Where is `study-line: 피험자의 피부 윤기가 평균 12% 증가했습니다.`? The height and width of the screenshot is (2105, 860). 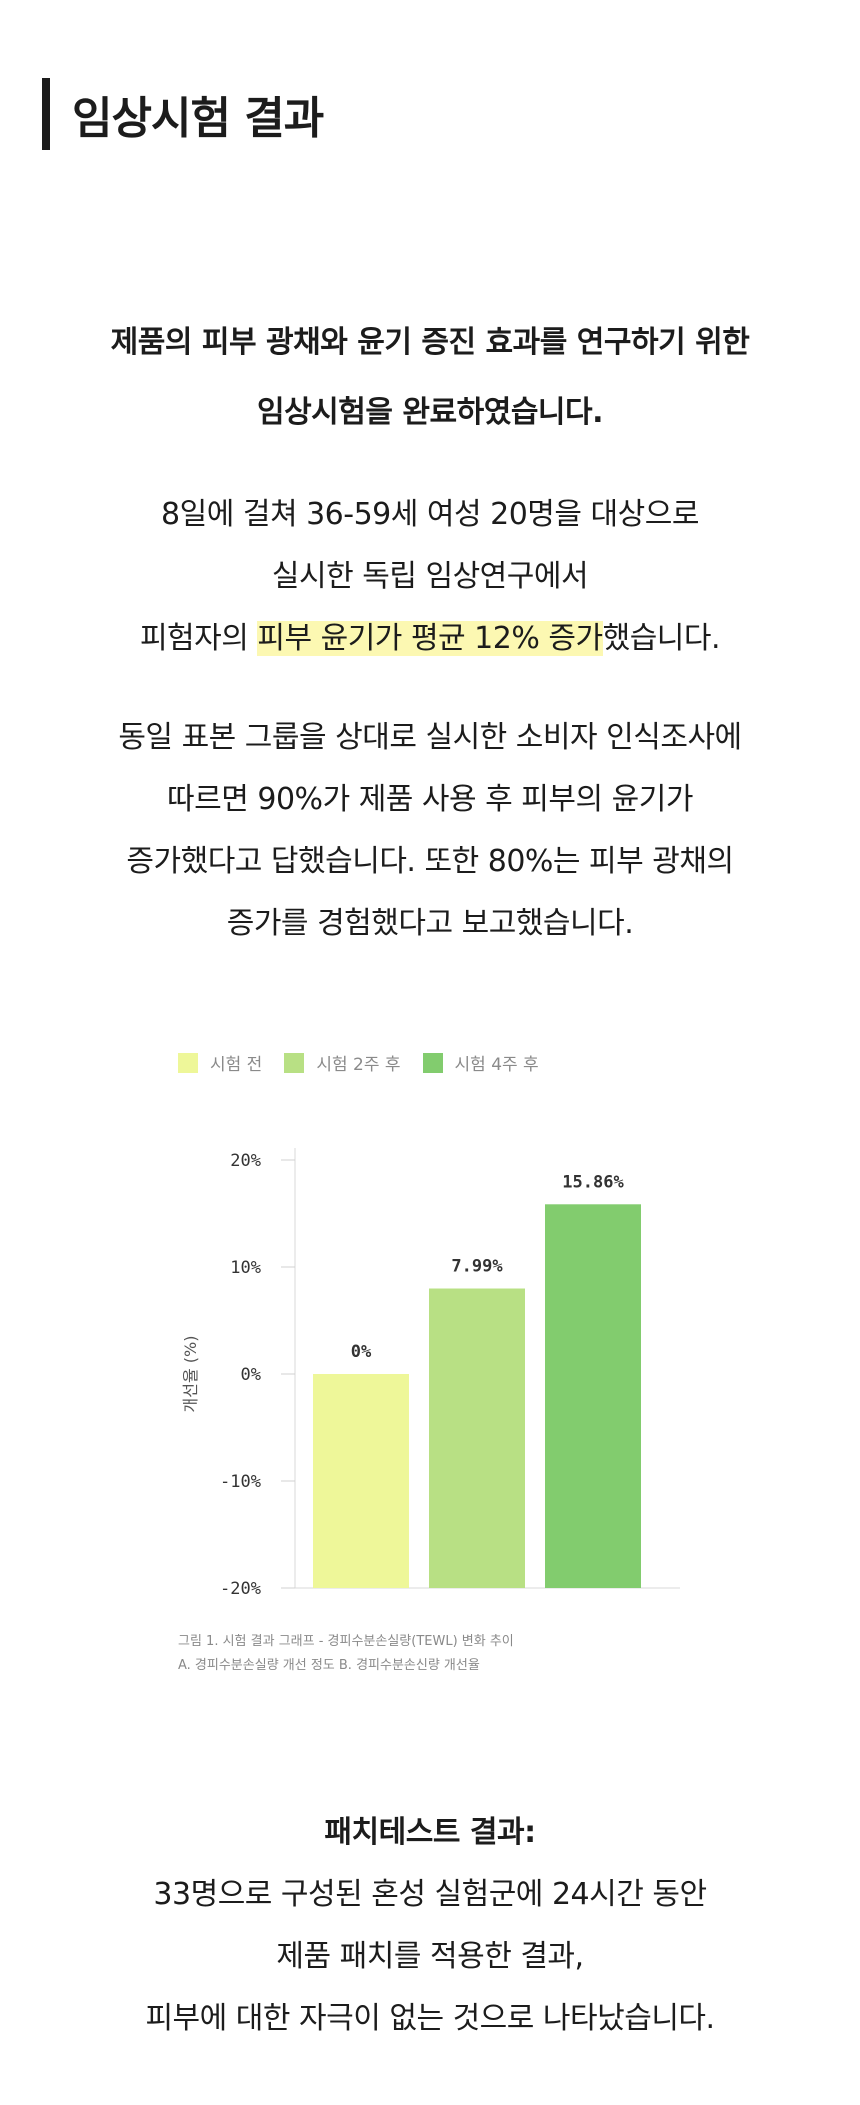 study-line: 피험자의 피부 윤기가 평균 12% 증가했습니다. is located at coordinates (430, 639).